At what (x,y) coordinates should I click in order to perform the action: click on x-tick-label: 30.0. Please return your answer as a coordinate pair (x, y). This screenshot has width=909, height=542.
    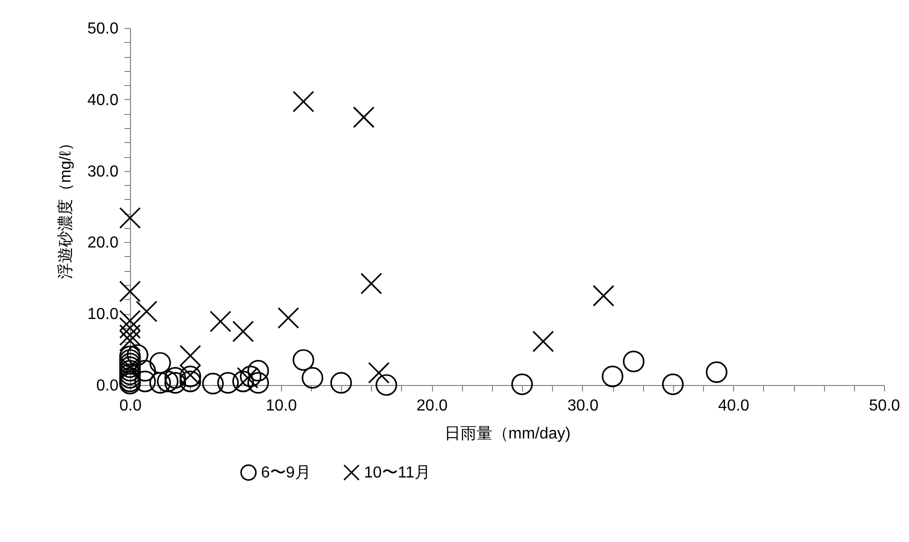
    Looking at the image, I should click on (583, 406).